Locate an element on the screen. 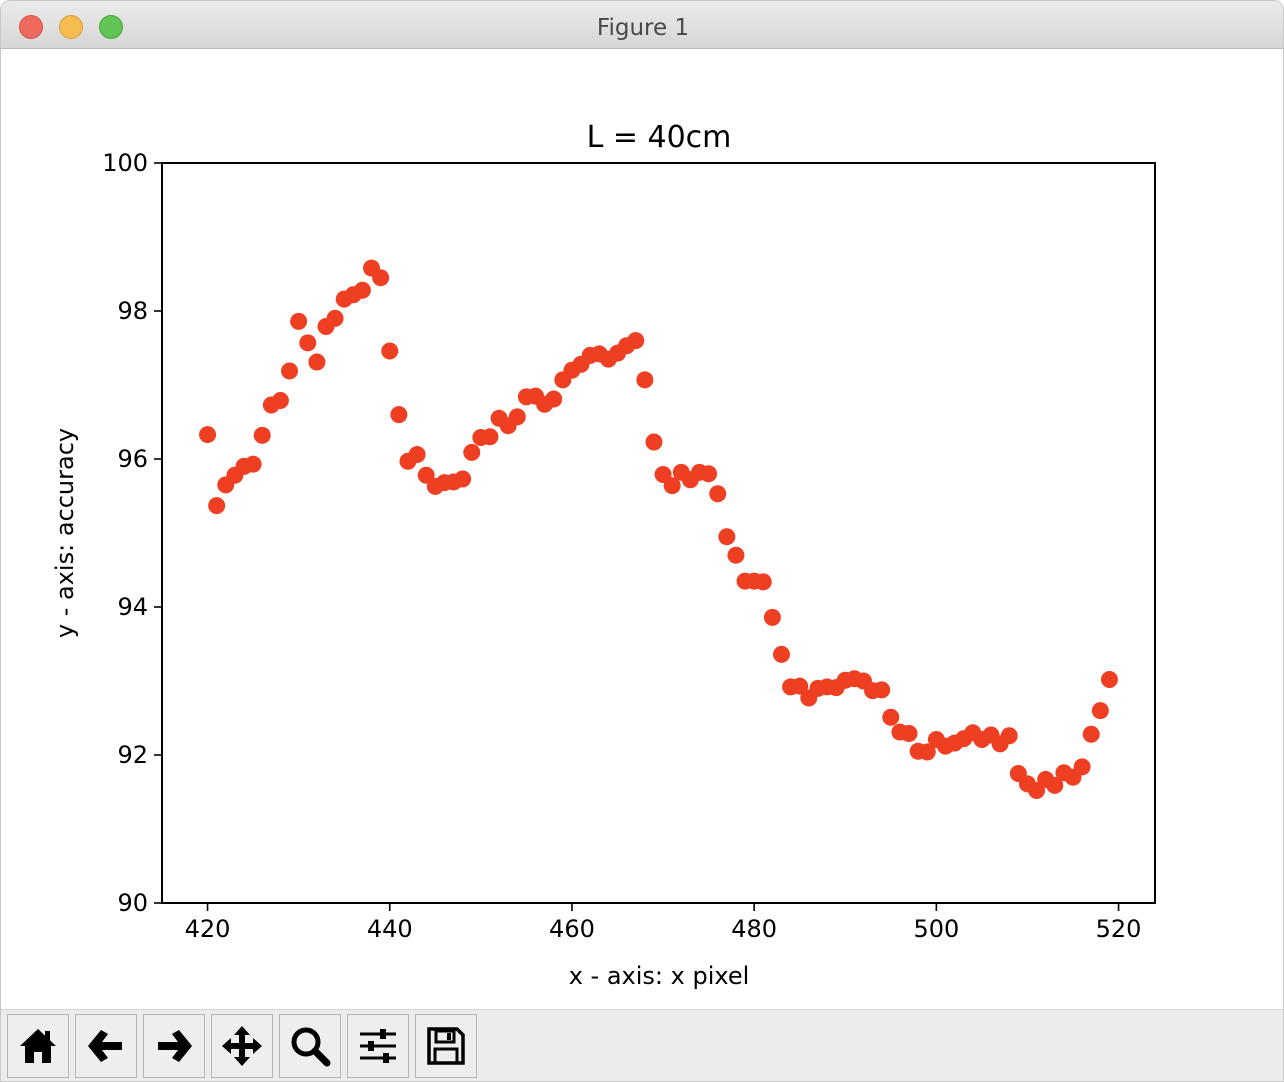 Image resolution: width=1284 pixels, height=1082 pixels. save-button is located at coordinates (446, 1046).